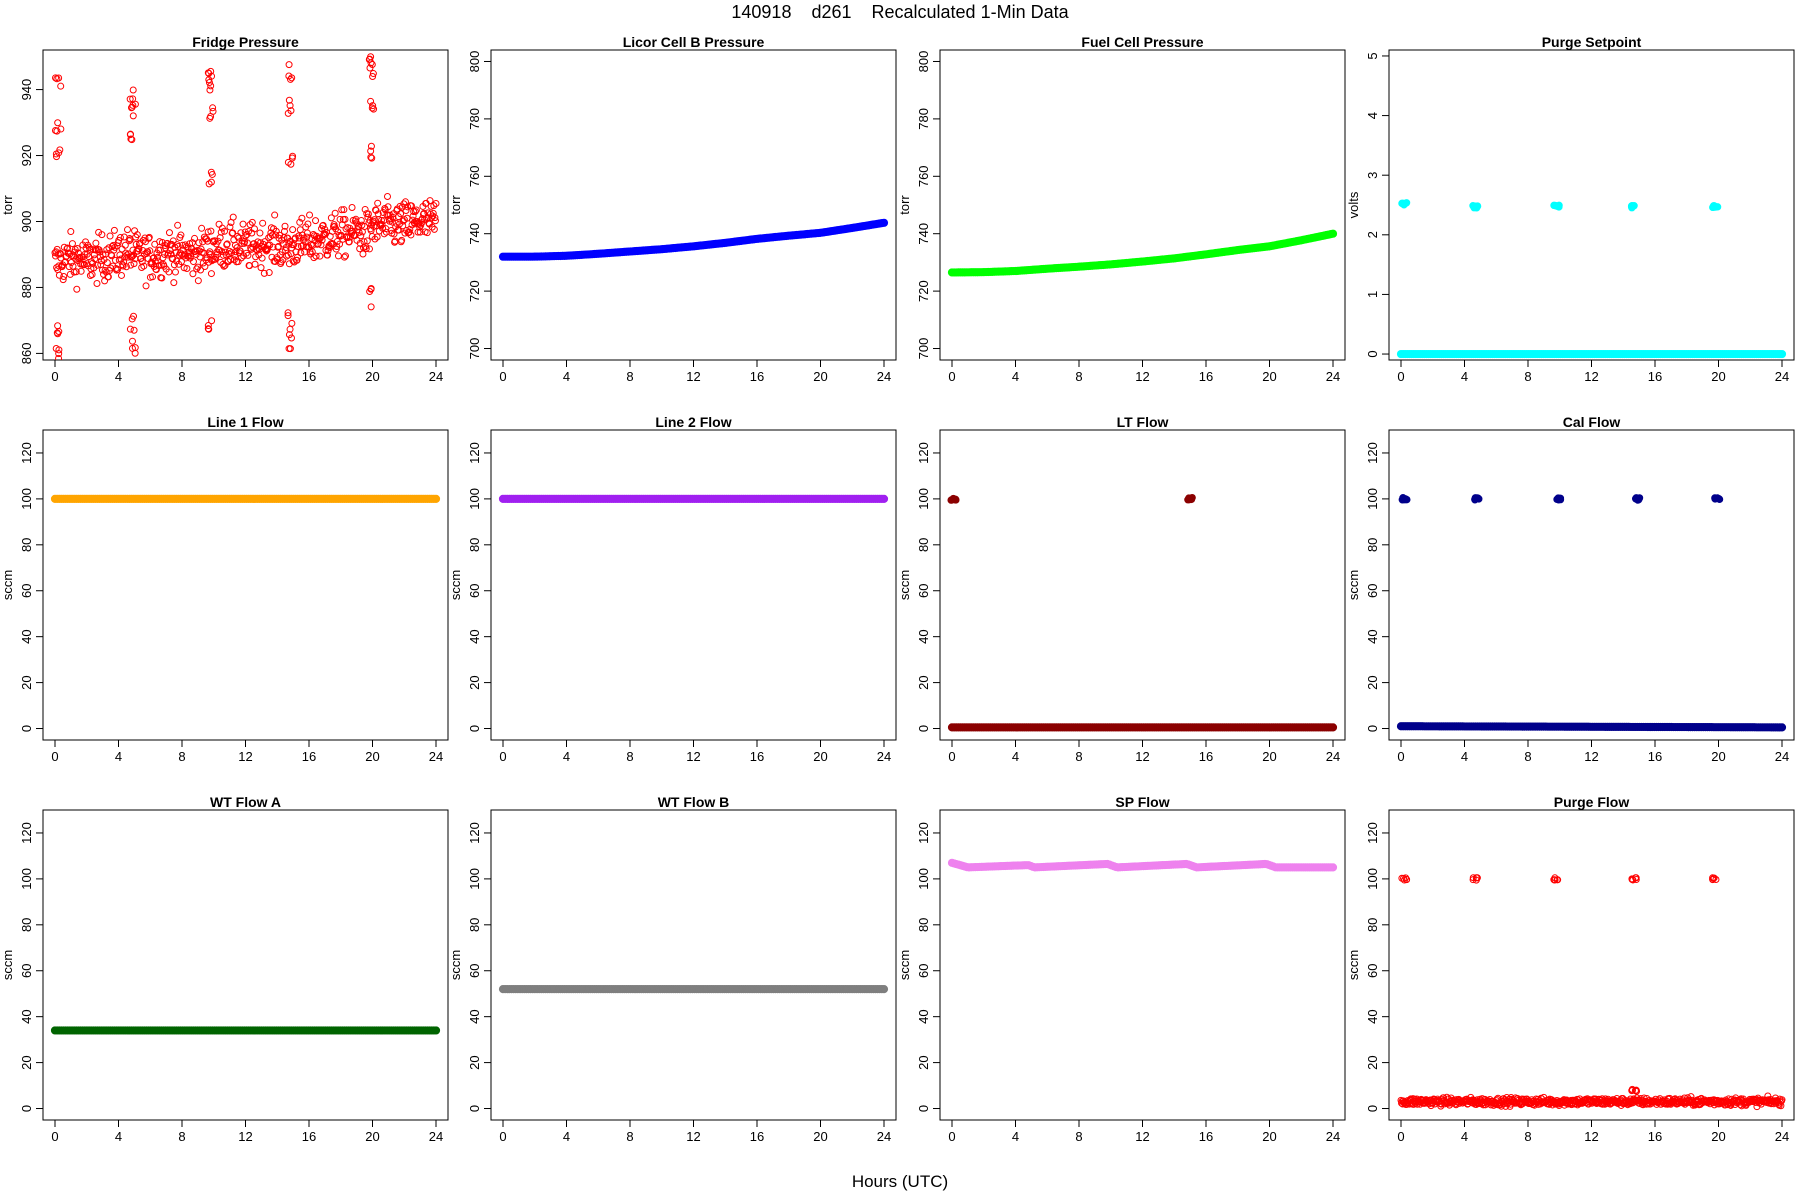 The image size is (1800, 1200). I want to click on panel-10: SP Flow 0 4 8 12 16 20 24 0 20 40 60 80 100 120 sccm, so click(1121, 969).